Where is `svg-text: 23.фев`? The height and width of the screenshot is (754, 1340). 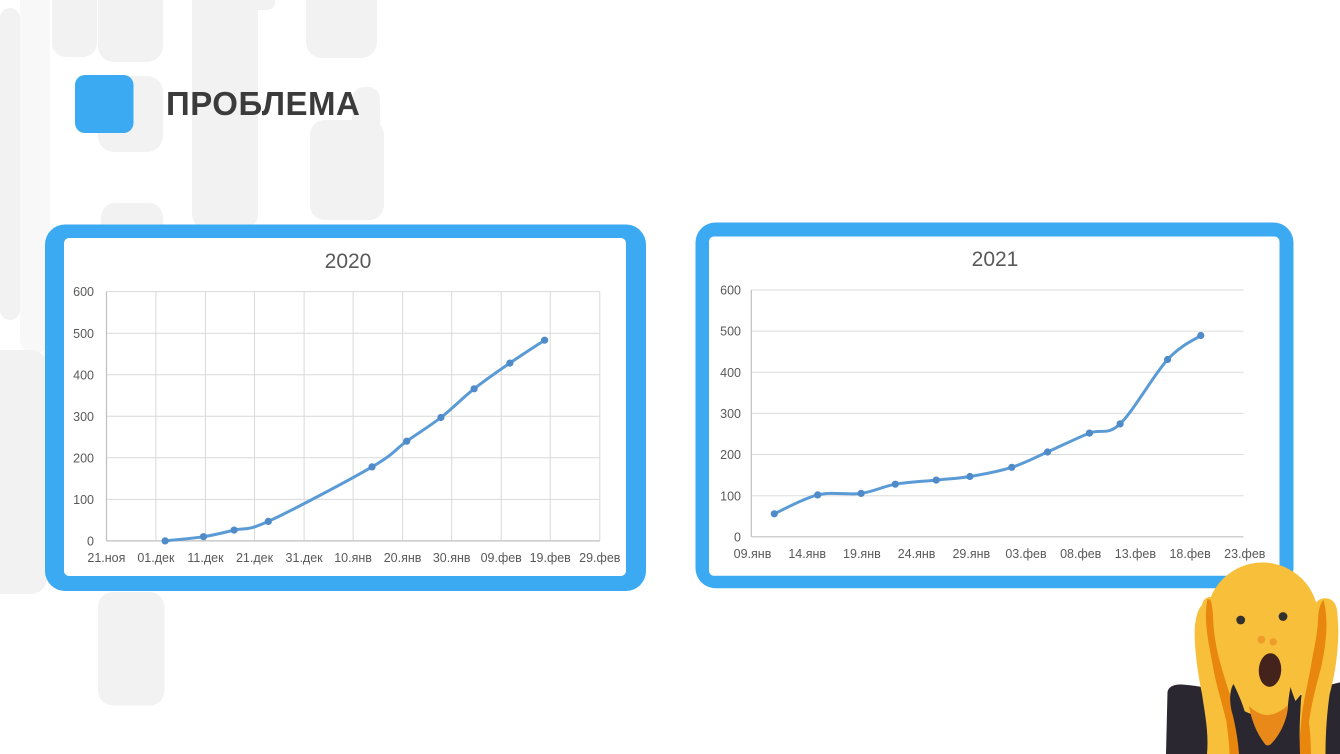
svg-text: 23.фев is located at coordinates (1245, 554).